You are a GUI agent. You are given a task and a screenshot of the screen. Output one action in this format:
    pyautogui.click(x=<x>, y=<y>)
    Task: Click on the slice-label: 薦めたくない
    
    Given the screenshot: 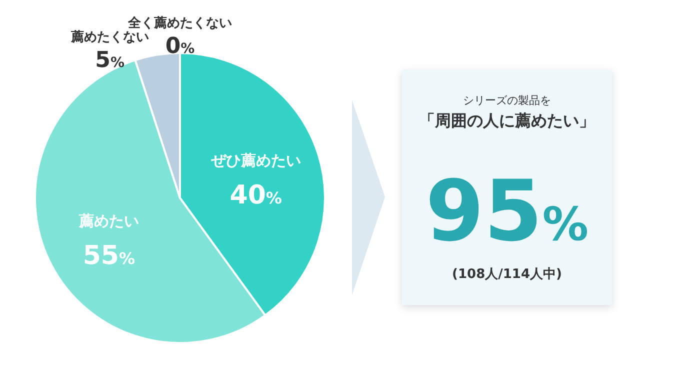 What is the action you would take?
    pyautogui.click(x=109, y=36)
    